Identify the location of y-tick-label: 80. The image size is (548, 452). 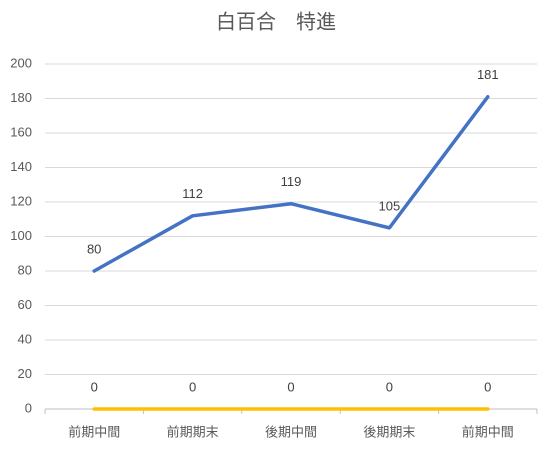
(25, 269).